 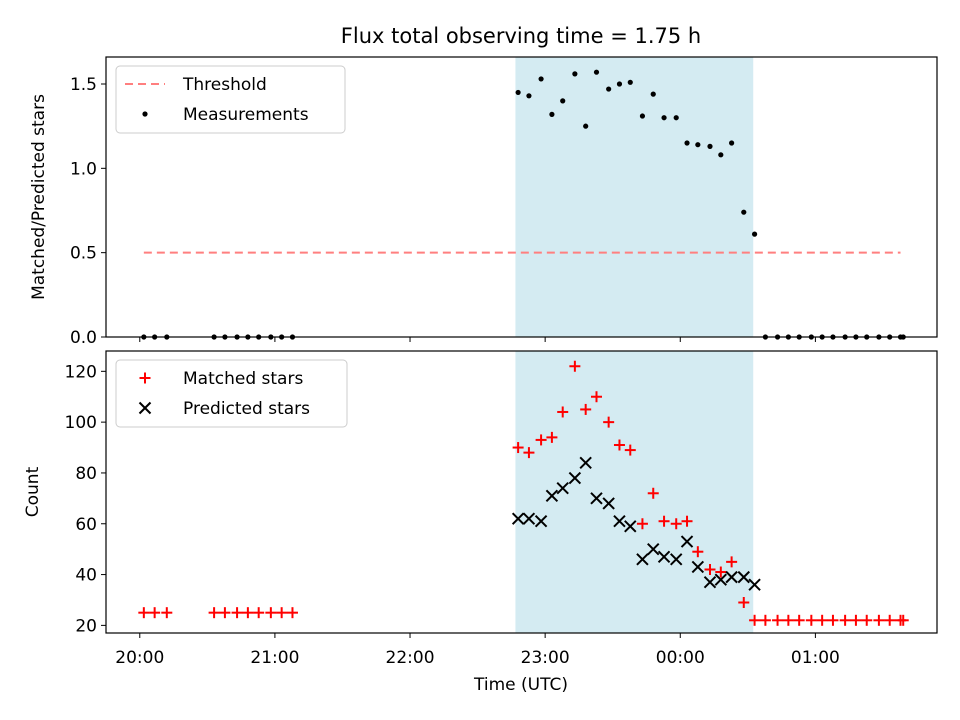 I want to click on x-tick-label: 21:00, so click(x=274, y=658).